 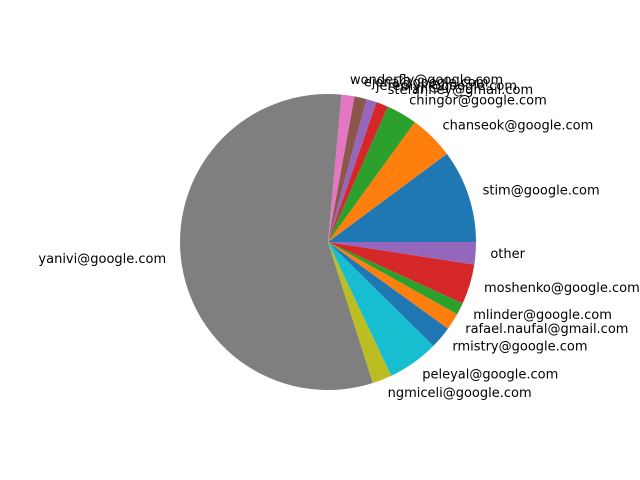 What do you see at coordinates (546, 329) in the screenshot?
I see `pie-slice-label-12: rafael.naufal@gmail.com` at bounding box center [546, 329].